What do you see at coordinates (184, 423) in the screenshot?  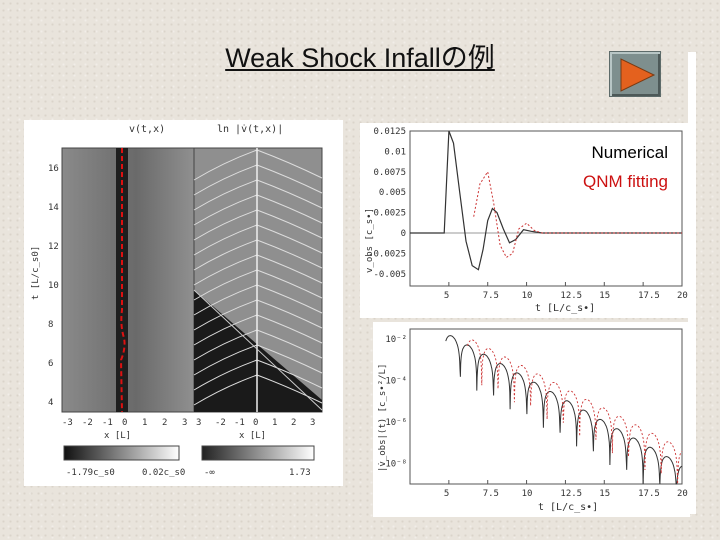 I see `left-xtick-label: 3` at bounding box center [184, 423].